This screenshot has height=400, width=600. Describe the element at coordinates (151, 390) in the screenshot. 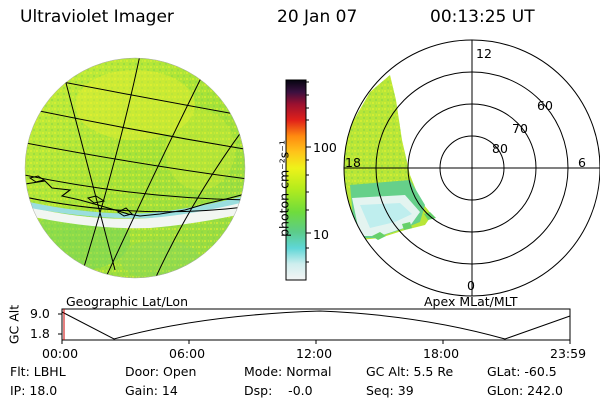

I see `status-gain: Gain: 14` at that location.